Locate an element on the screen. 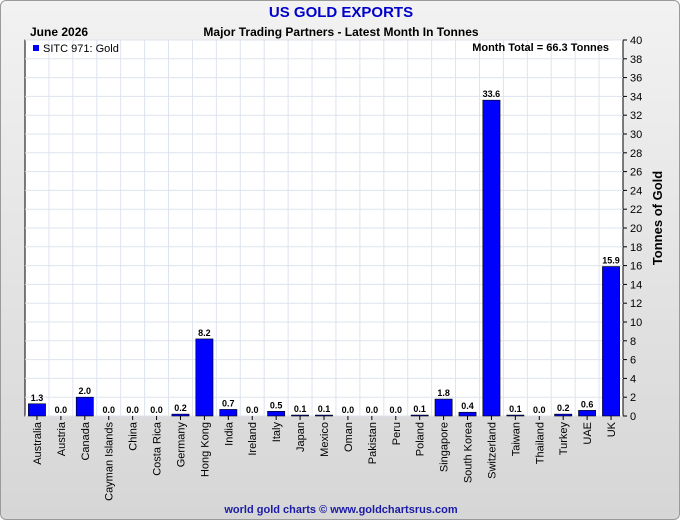 The width and height of the screenshot is (680, 520). value-label: 2.0 is located at coordinates (85, 391).